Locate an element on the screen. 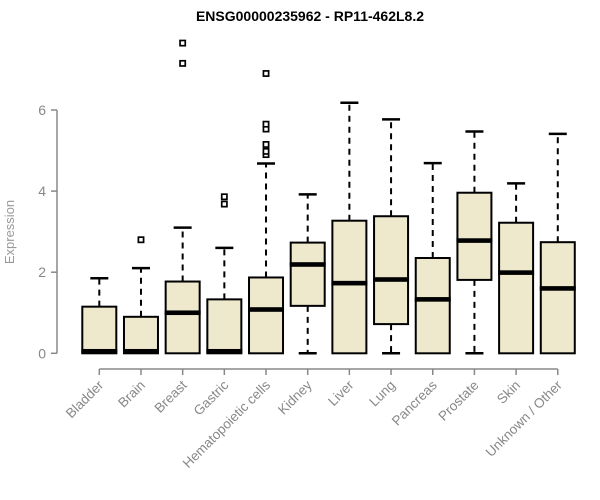 Image resolution: width=600 pixels, height=500 pixels. x-category-label: Breast is located at coordinates (171, 396).